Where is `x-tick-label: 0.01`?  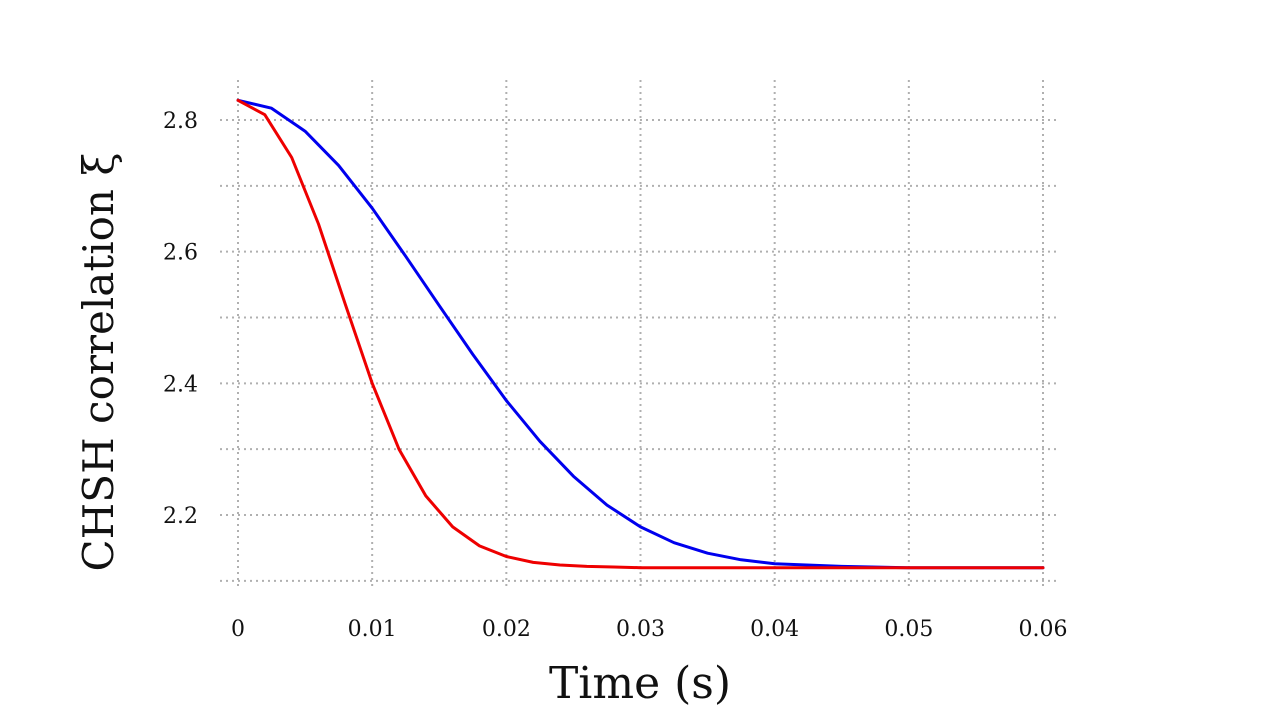
x-tick-label: 0.01 is located at coordinates (372, 629).